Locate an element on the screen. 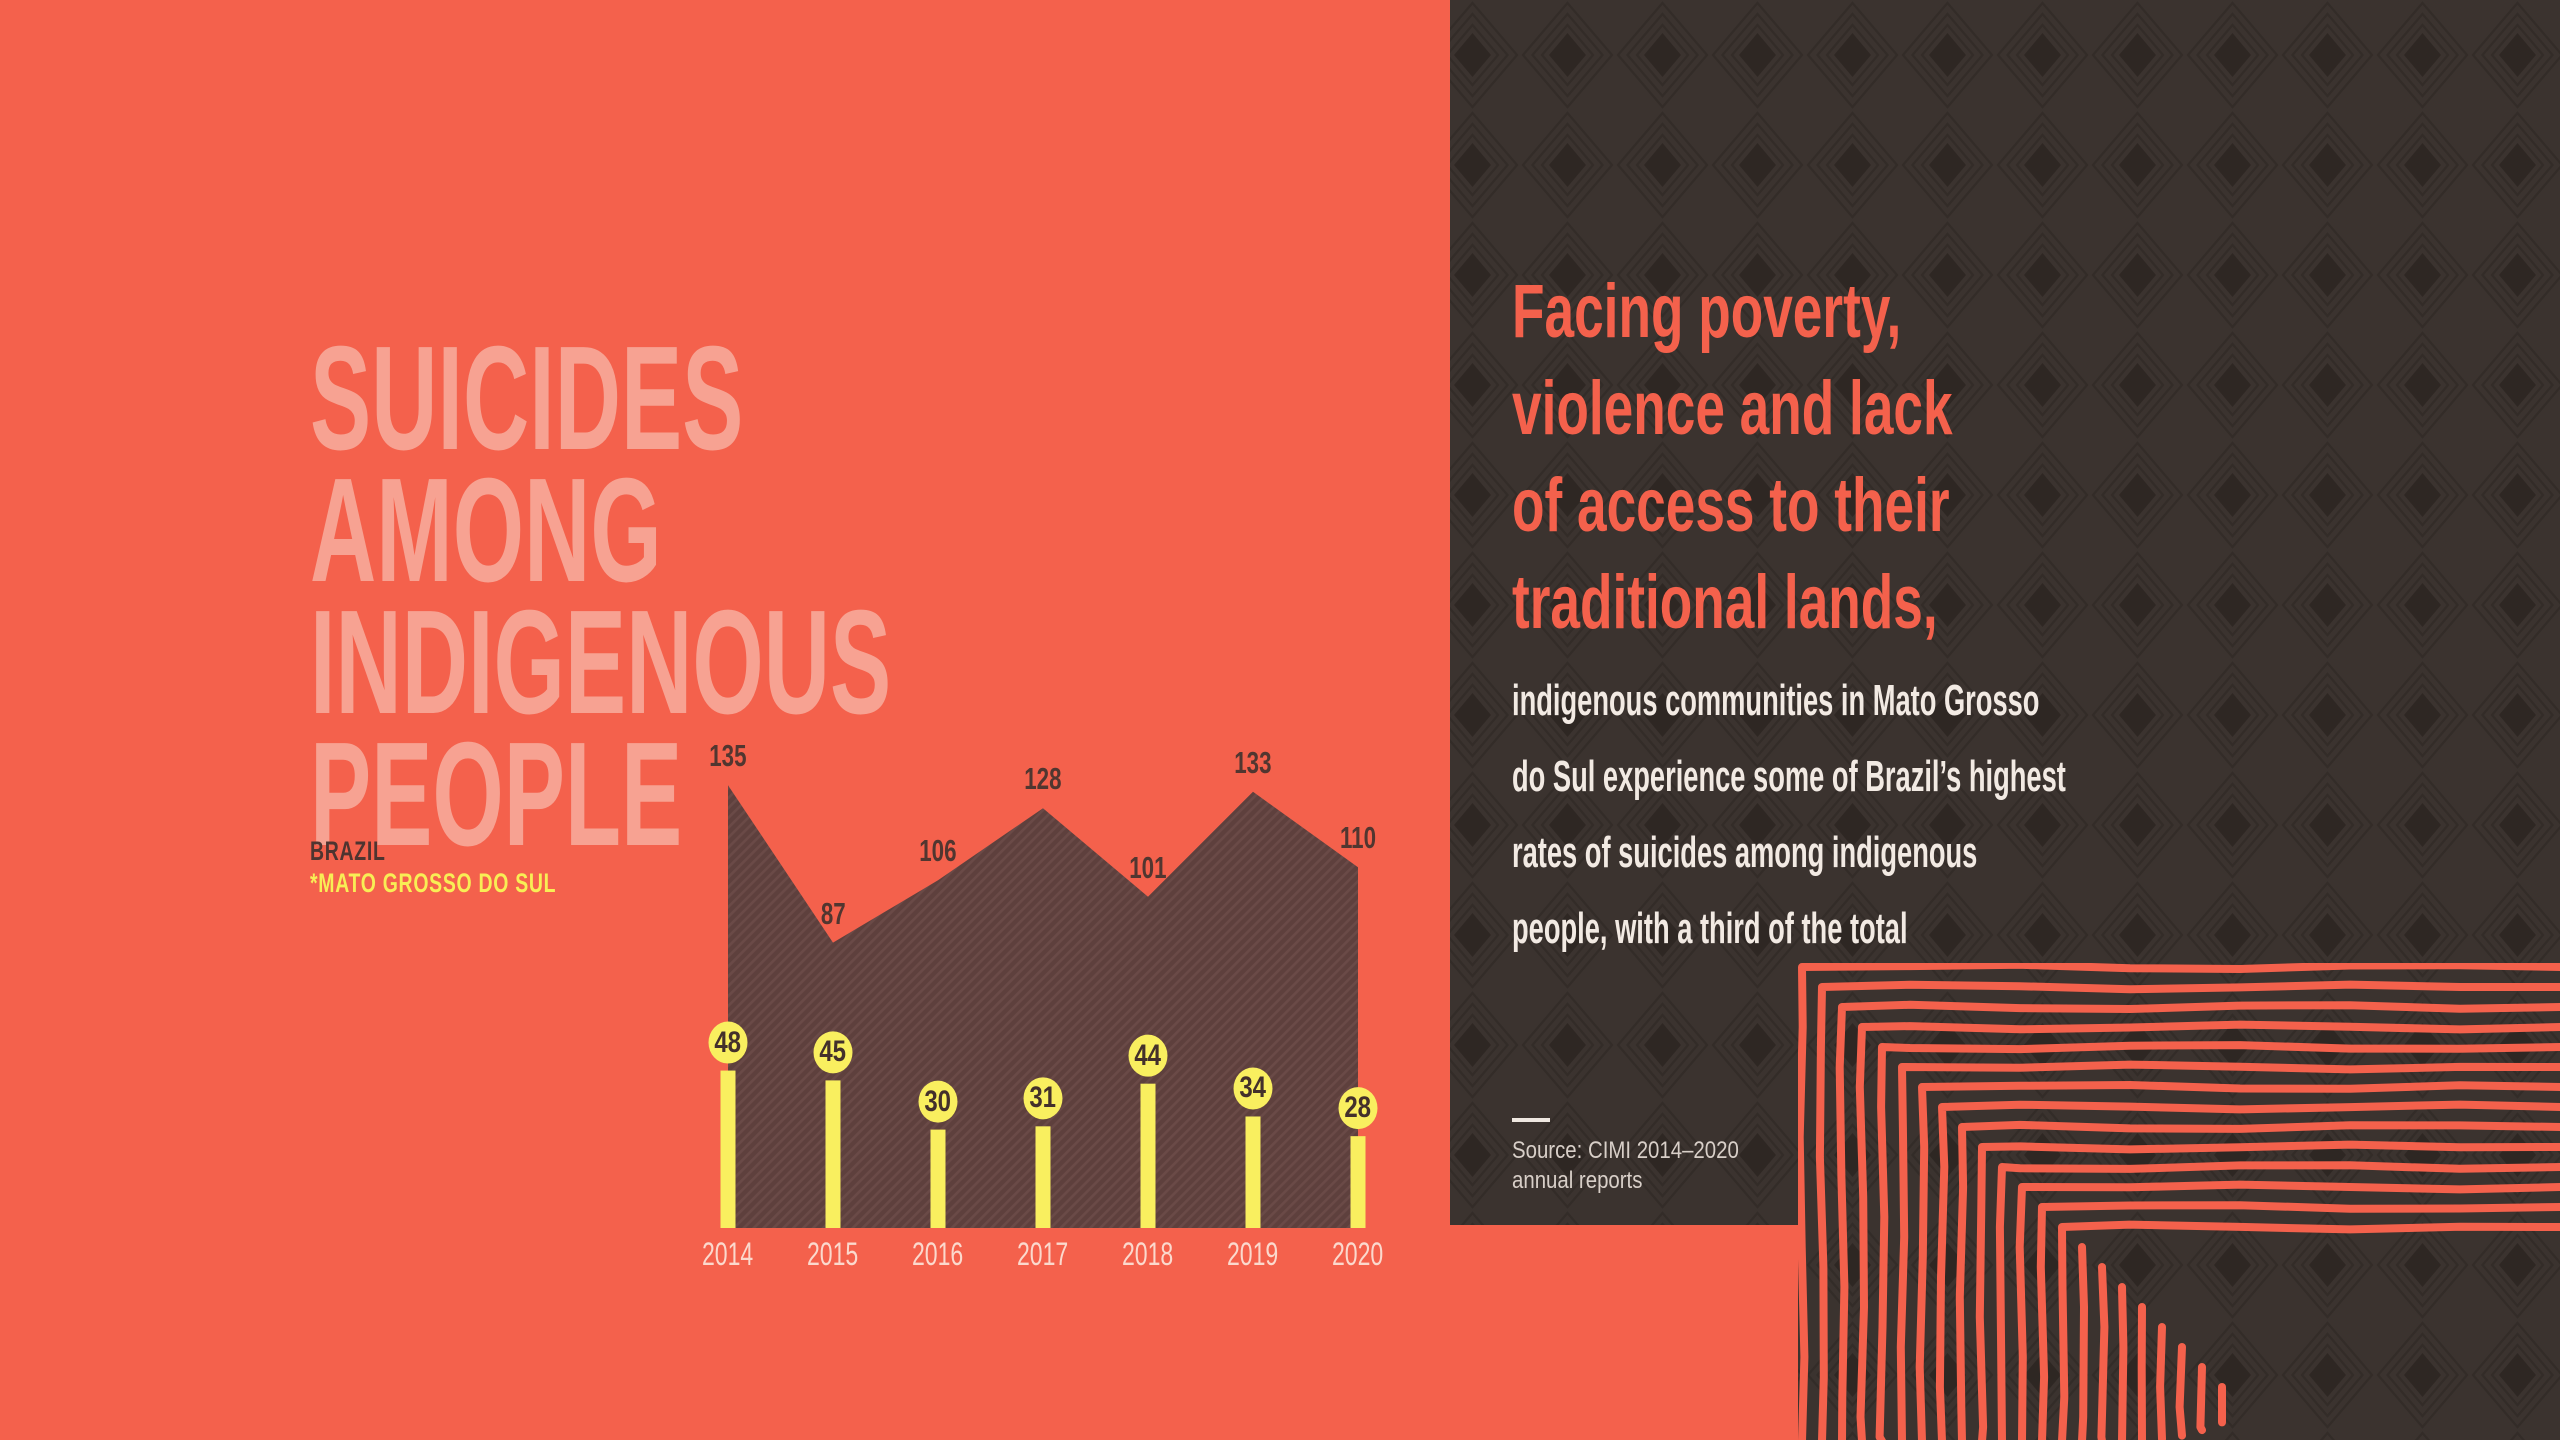  area-value-label: 101 is located at coordinates (1148, 868).